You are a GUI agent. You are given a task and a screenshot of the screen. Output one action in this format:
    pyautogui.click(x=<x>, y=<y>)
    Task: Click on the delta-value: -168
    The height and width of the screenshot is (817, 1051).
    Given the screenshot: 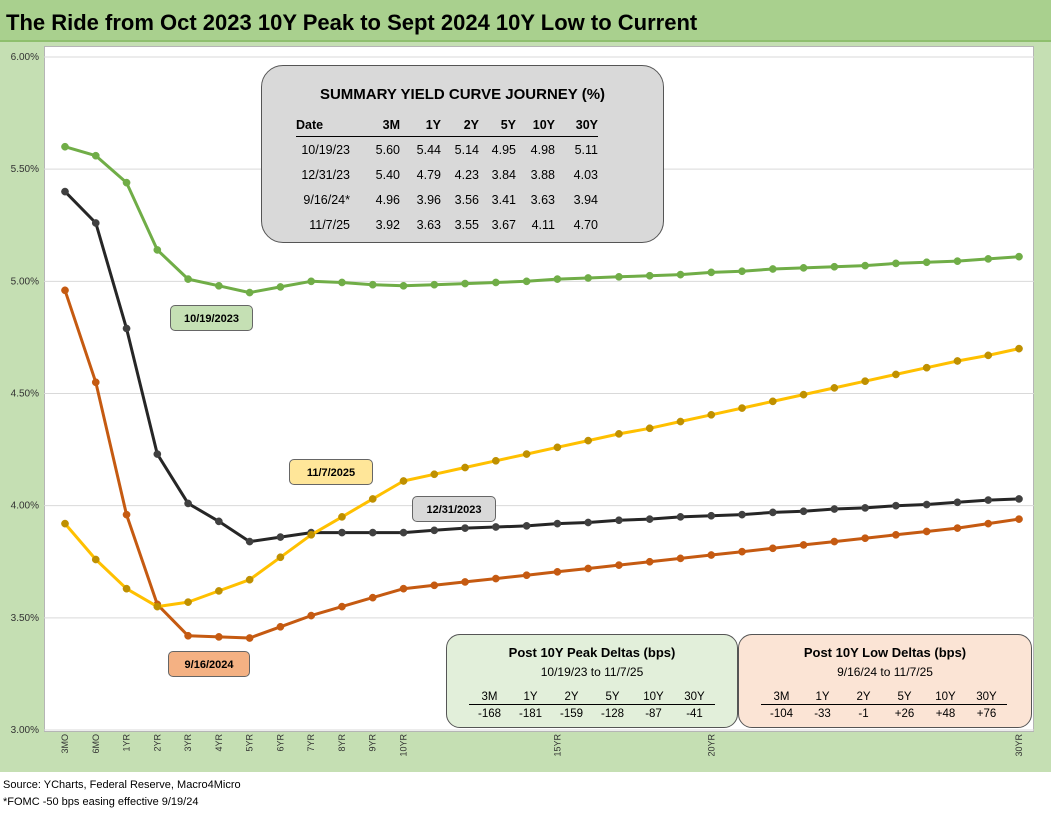 What is the action you would take?
    pyautogui.click(x=489, y=713)
    